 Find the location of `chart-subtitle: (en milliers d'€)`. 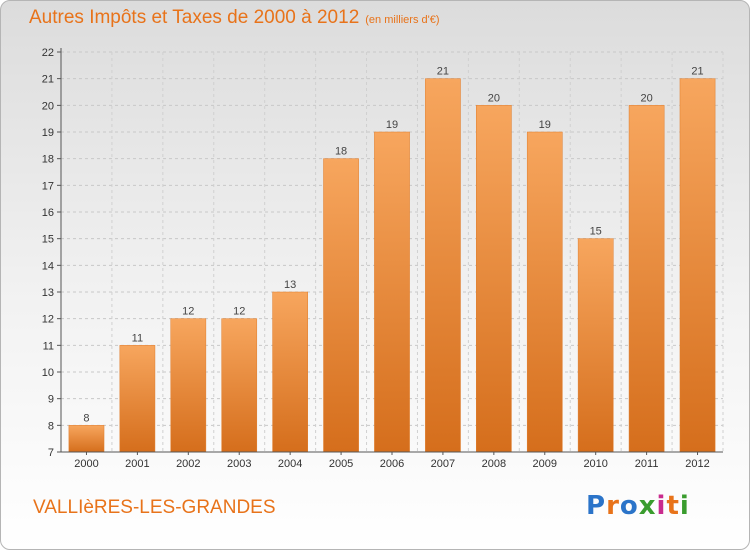

chart-subtitle: (en milliers d'€) is located at coordinates (402, 20).